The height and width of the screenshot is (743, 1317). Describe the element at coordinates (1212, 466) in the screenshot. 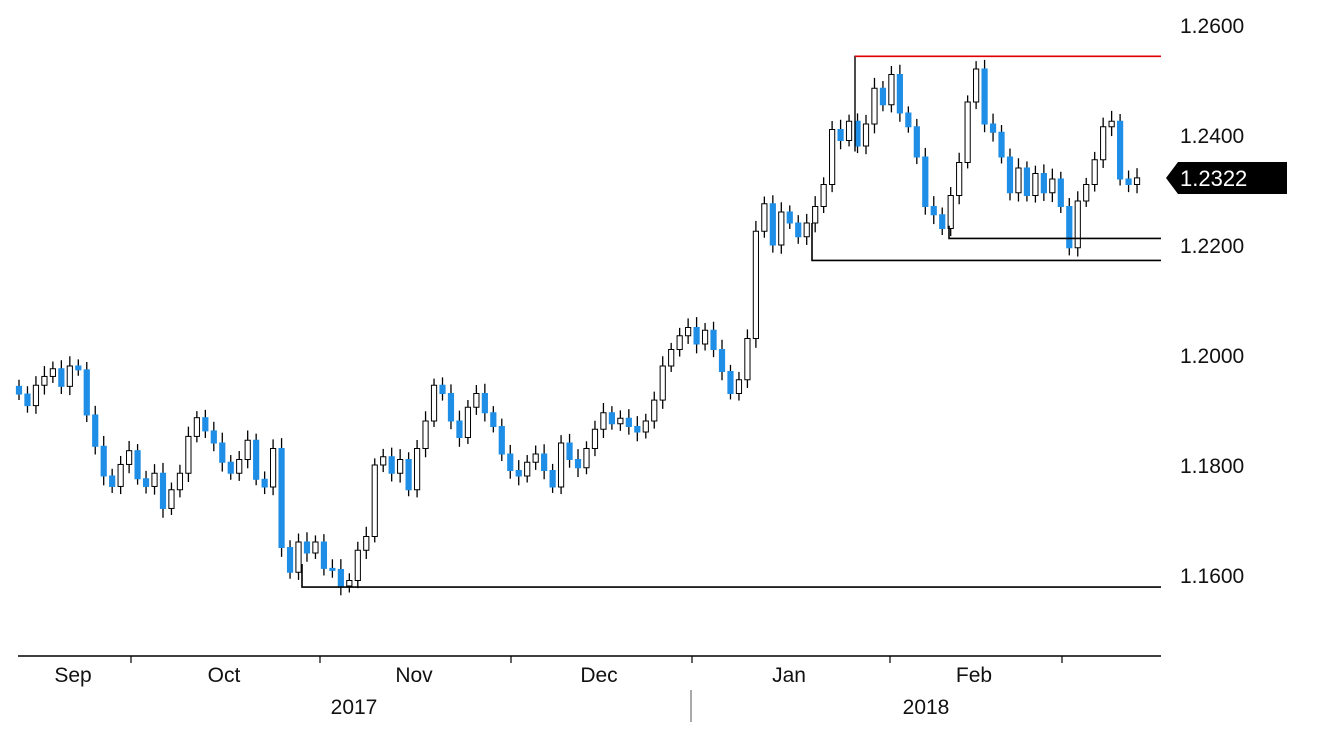

I see `y-tick-label: 1.1800` at that location.